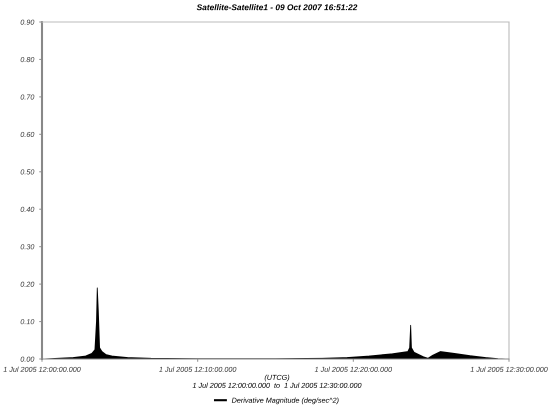 The width and height of the screenshot is (554, 415). I want to click on chart-title: Satellite-Satellite1 - 09 Oct 2007 16:51:22, so click(277, 7).